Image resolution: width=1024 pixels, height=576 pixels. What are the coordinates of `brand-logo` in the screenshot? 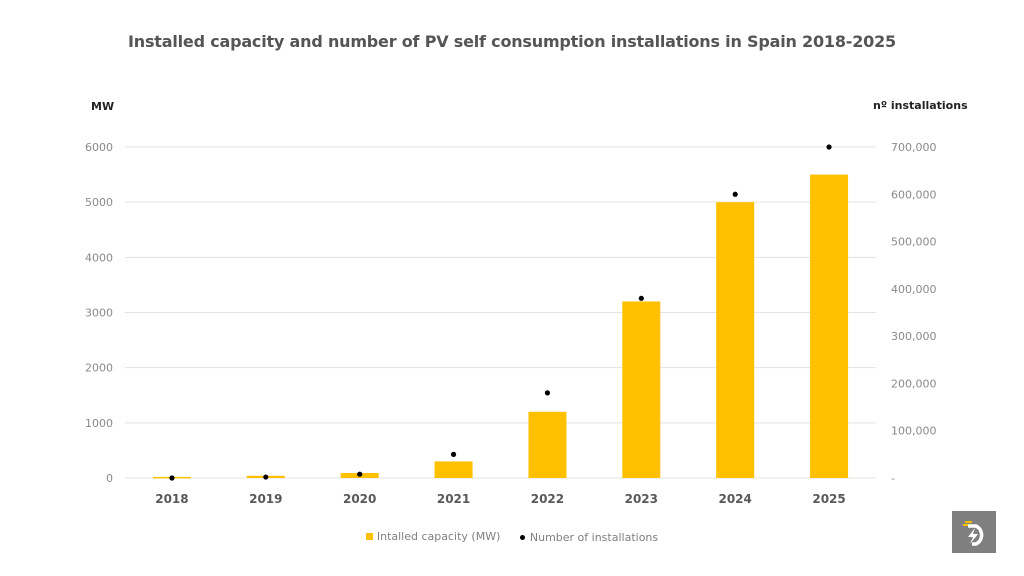 It's located at (974, 532).